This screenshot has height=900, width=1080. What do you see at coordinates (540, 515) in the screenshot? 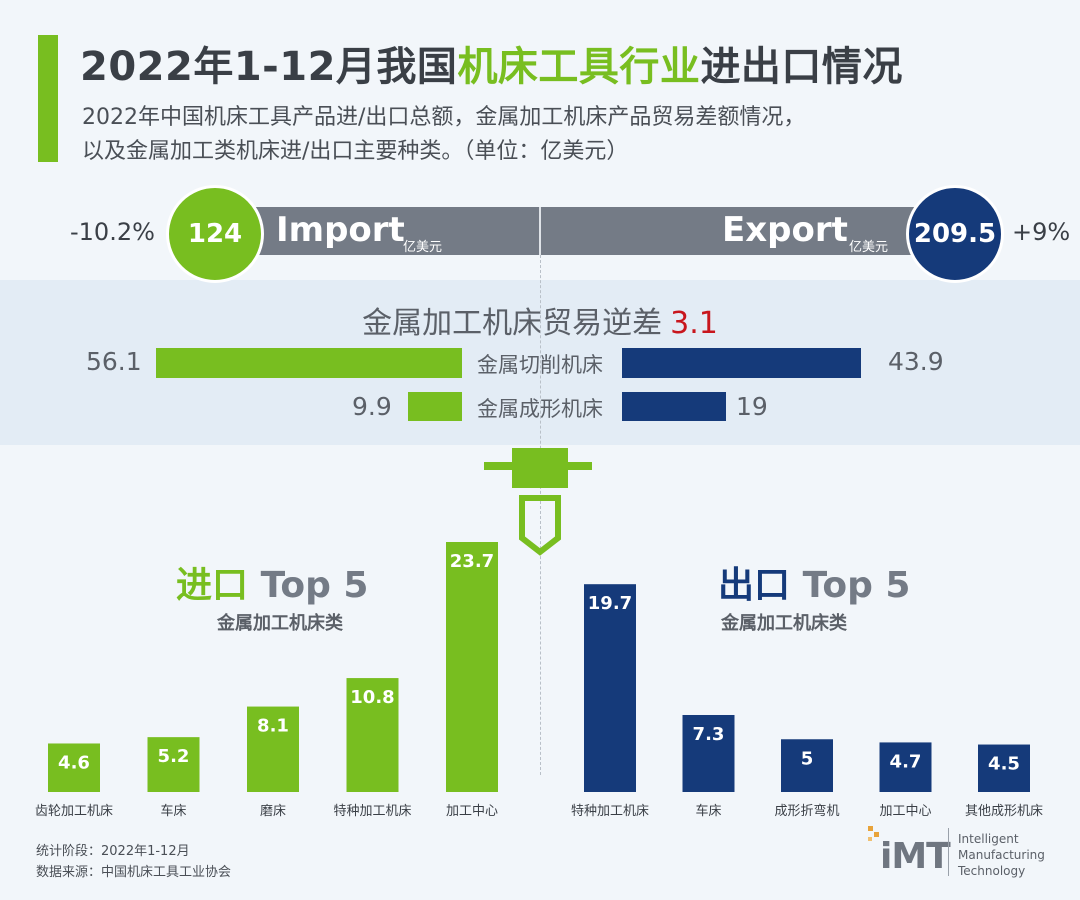
I see `center-divider` at bounding box center [540, 515].